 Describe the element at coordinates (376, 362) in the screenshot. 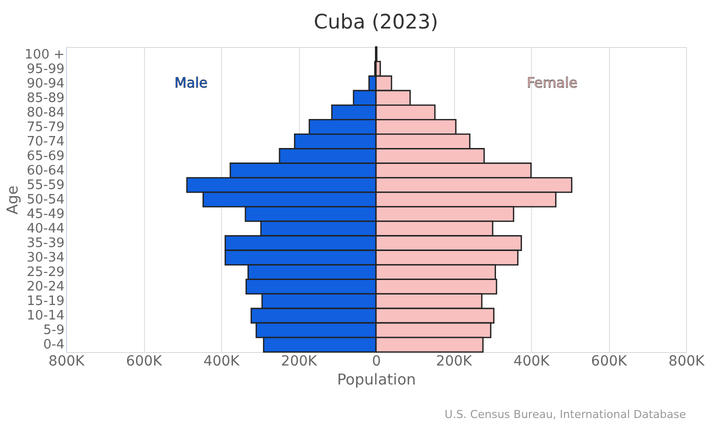

I see `x-tick-label: 0` at that location.